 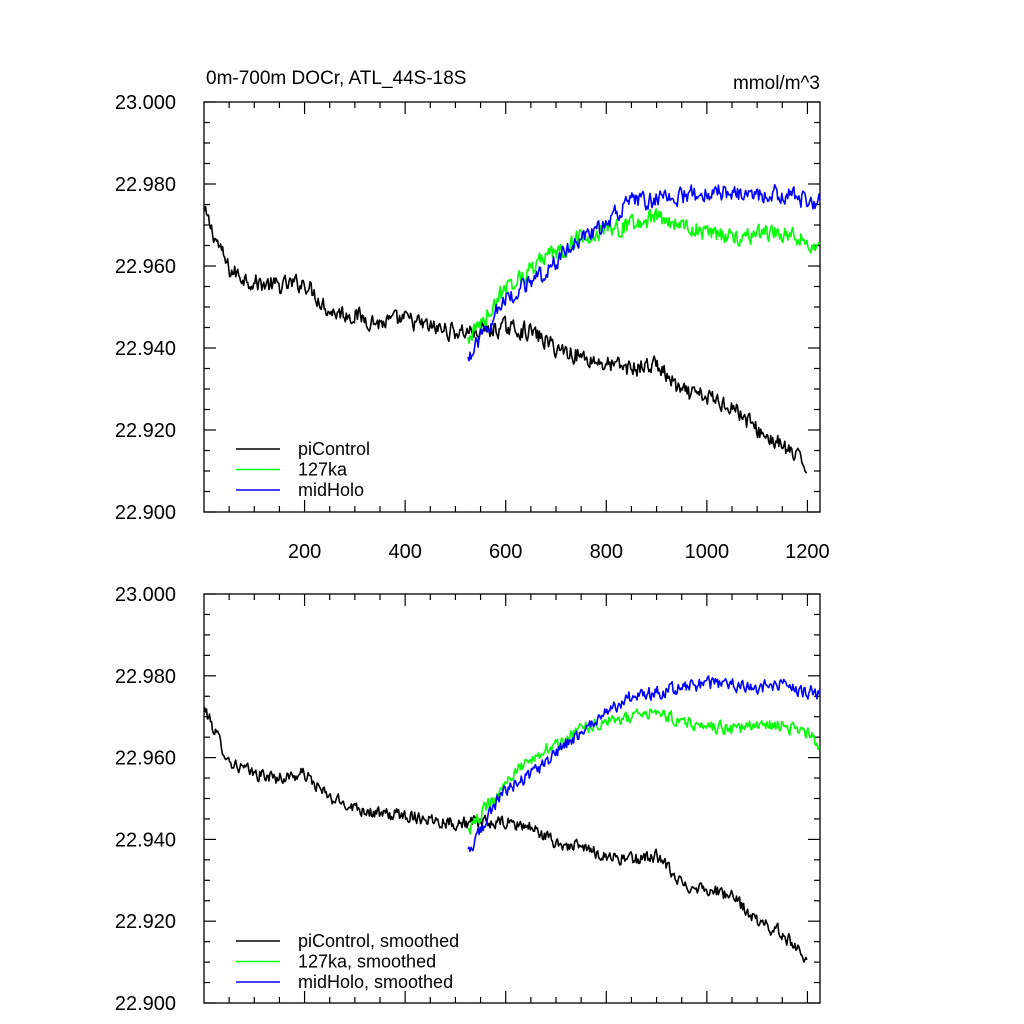 What do you see at coordinates (375, 982) in the screenshot?
I see `legend-label: midHolo, smoothed` at bounding box center [375, 982].